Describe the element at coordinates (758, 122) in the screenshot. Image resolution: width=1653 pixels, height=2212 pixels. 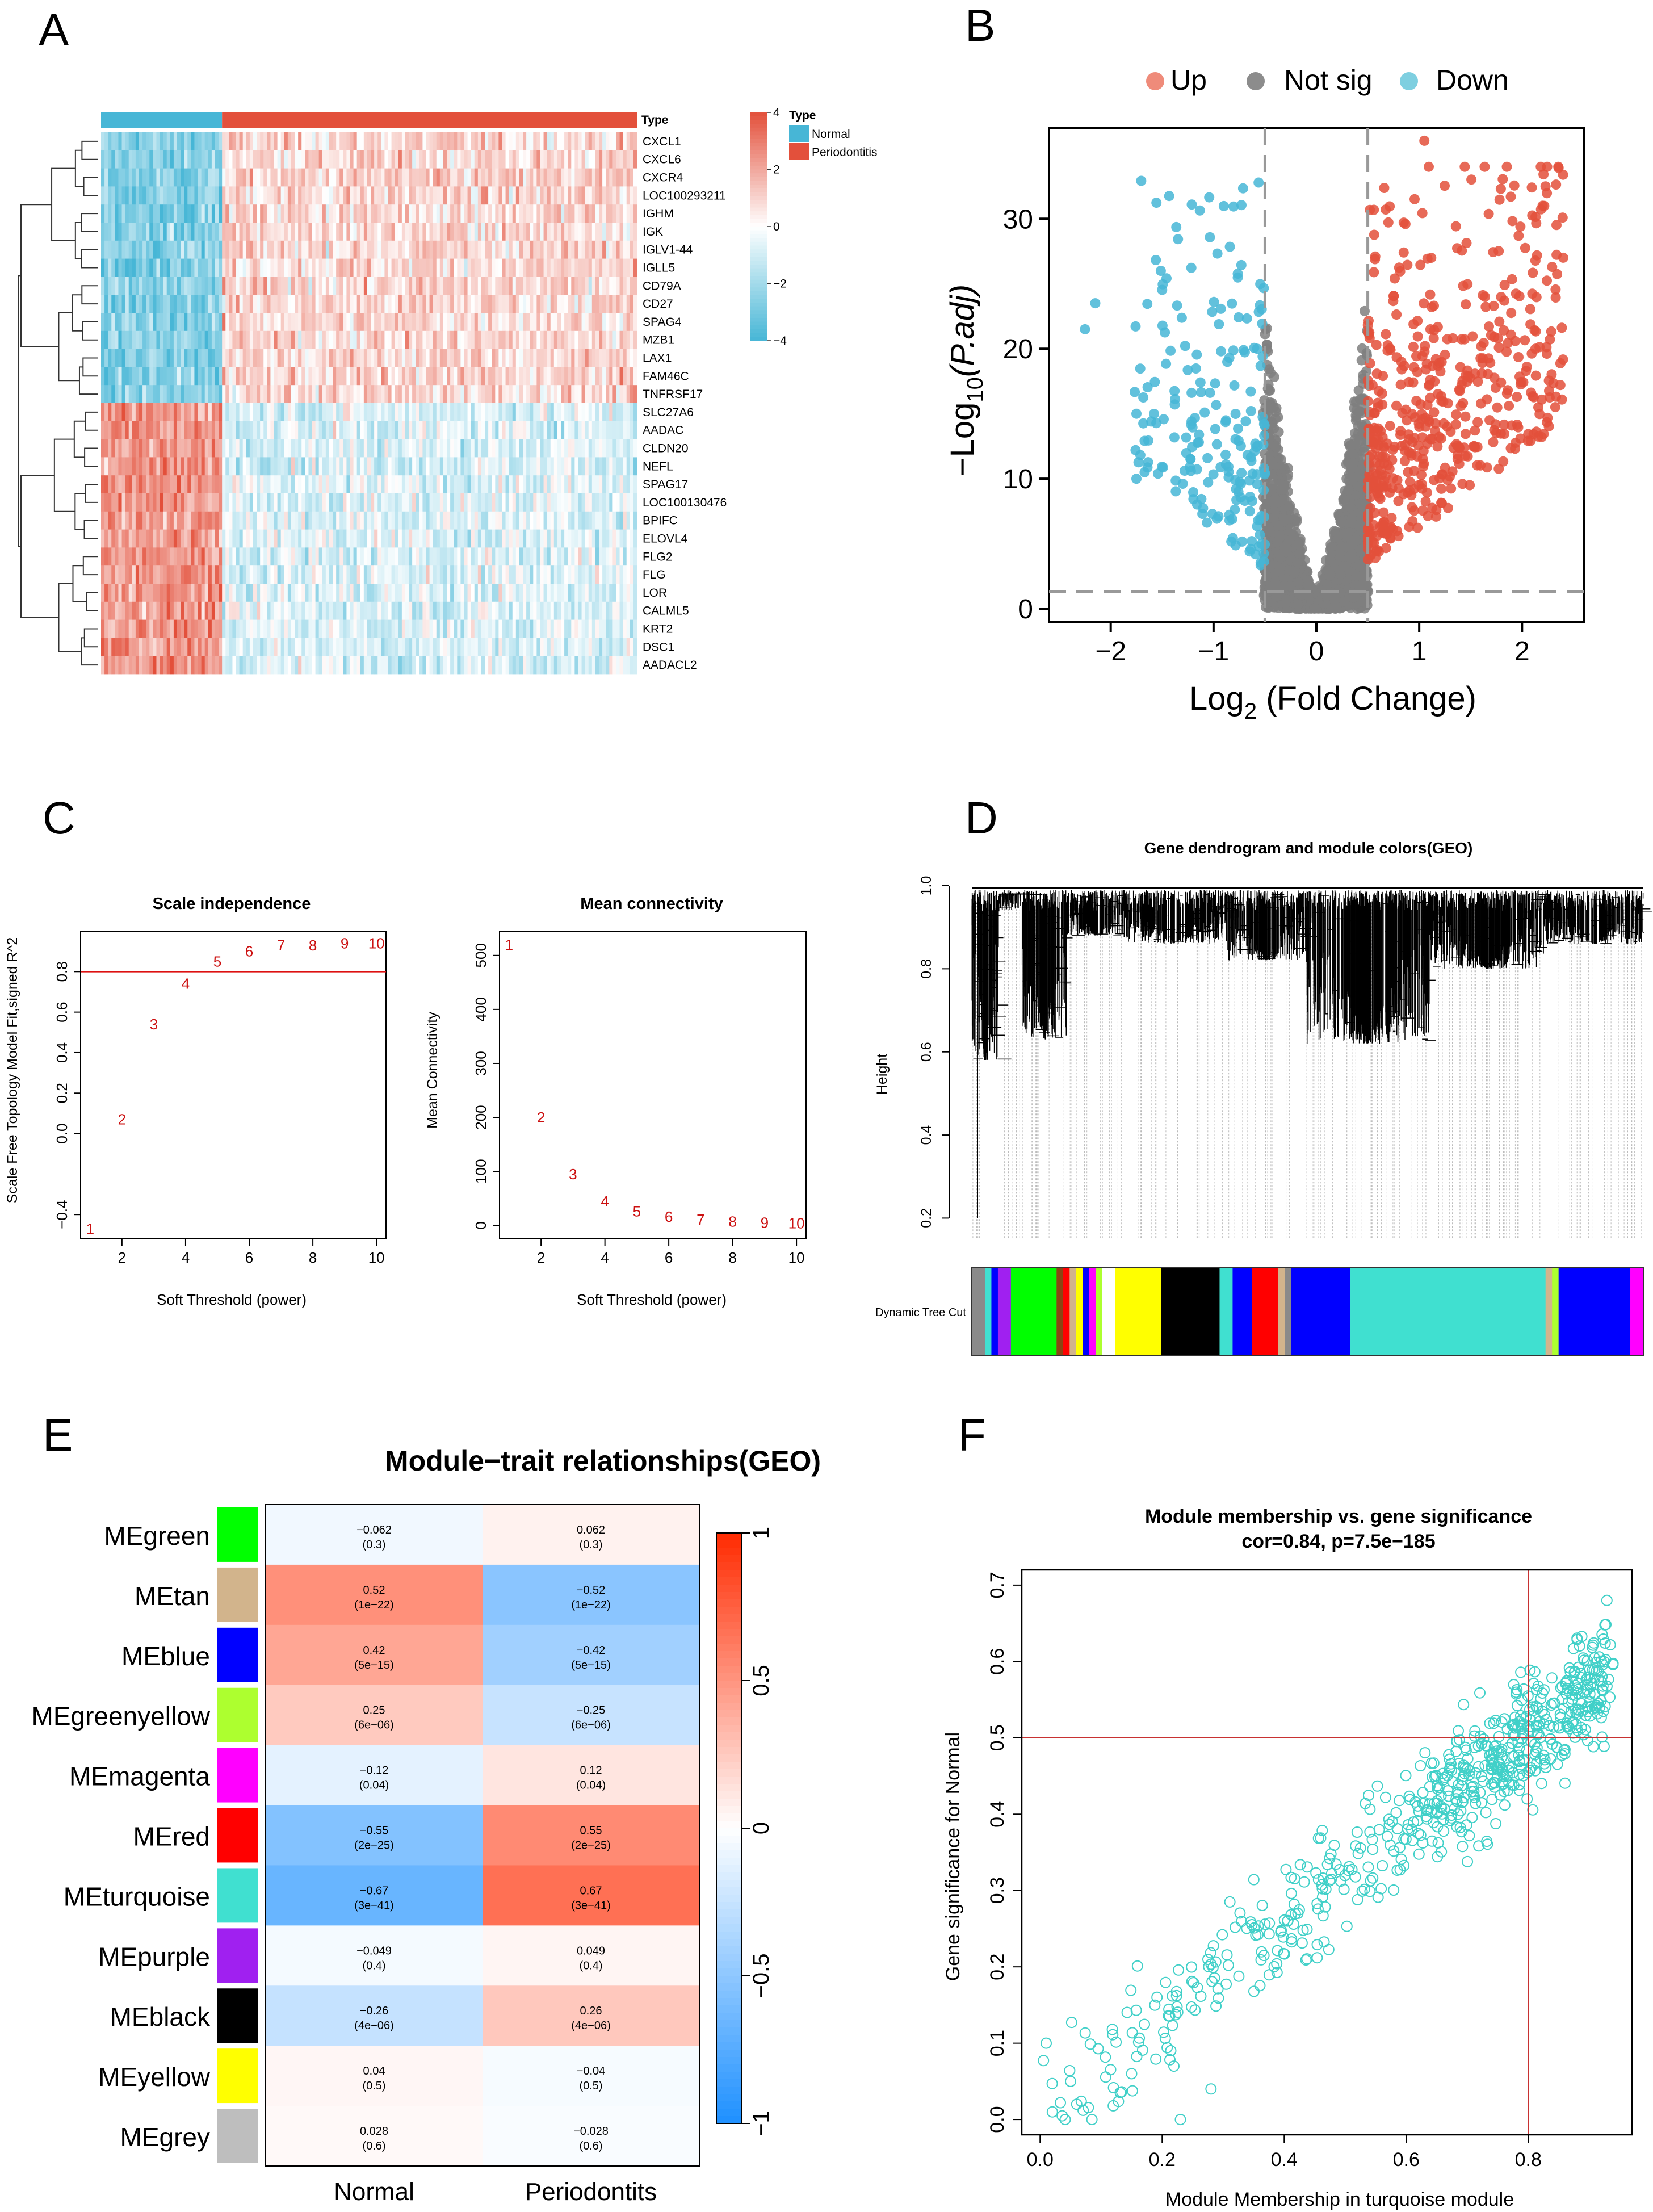
I see `a-scale-step` at that location.